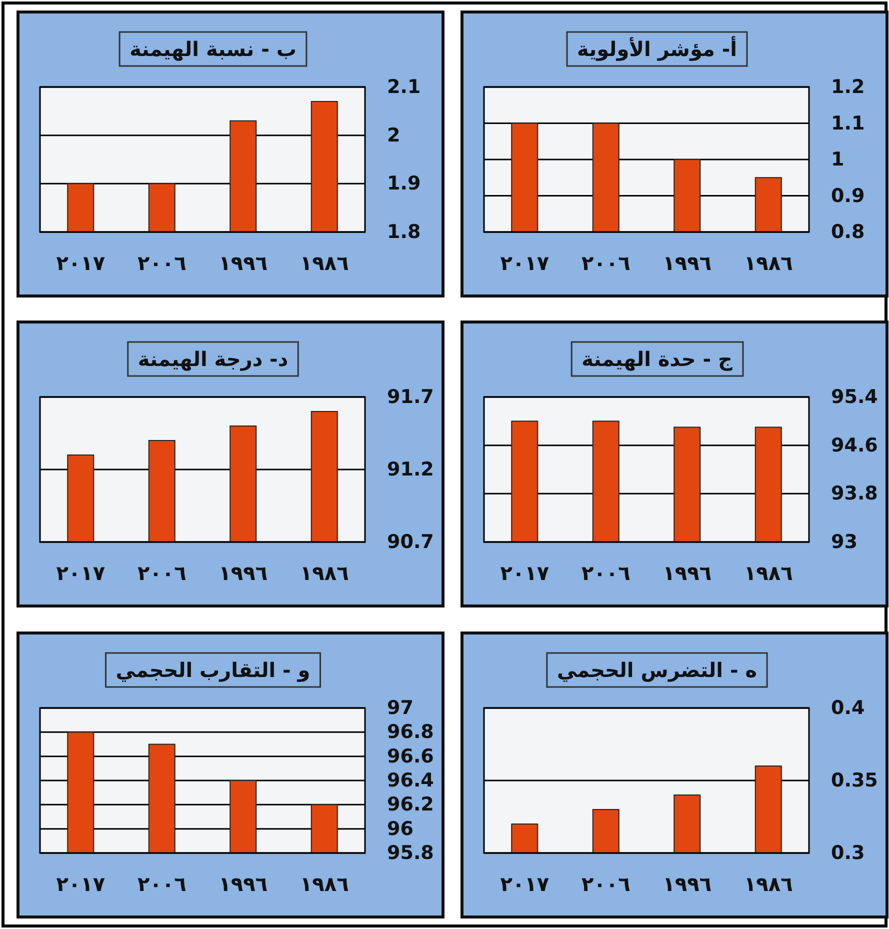 This screenshot has height=929, width=889. Describe the element at coordinates (657, 48) in the screenshot. I see `chart-title: أ- مؤشر الأولوية` at that location.